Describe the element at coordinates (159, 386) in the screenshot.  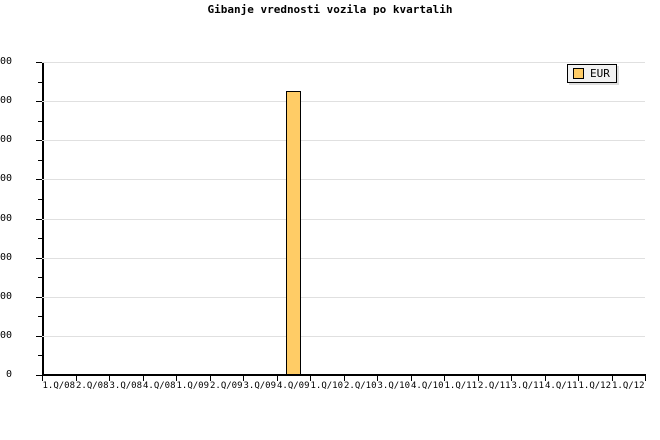
I see `x-axis-label: 4.Q/08` at that location.